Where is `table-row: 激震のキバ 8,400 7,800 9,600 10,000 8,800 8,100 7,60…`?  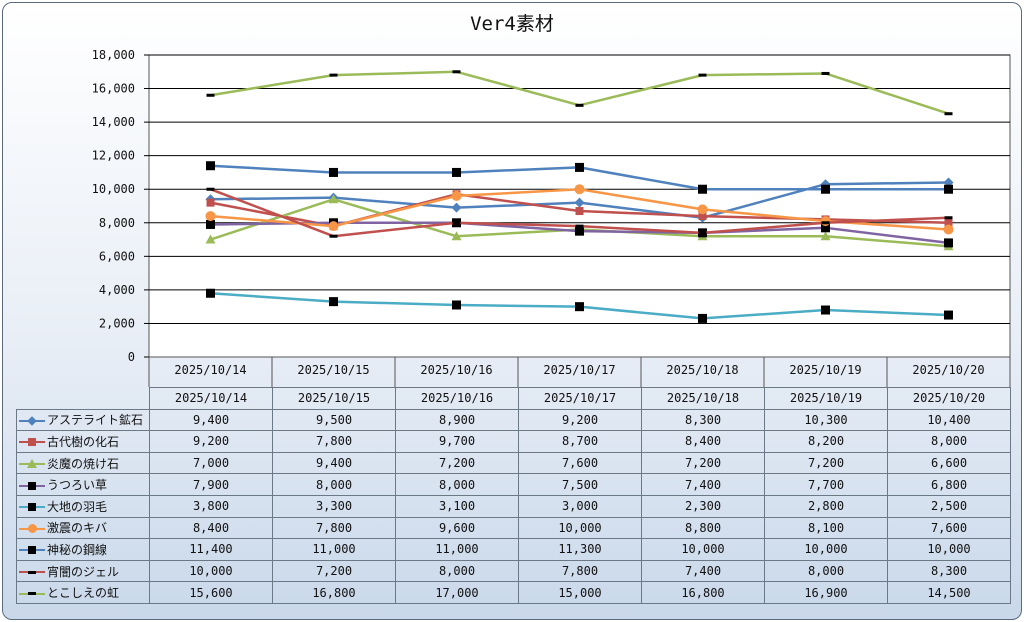
table-row: 激震のキバ 8,400 7,800 9,600 10,000 8,800 8,100 7,60… is located at coordinates (513, 528).